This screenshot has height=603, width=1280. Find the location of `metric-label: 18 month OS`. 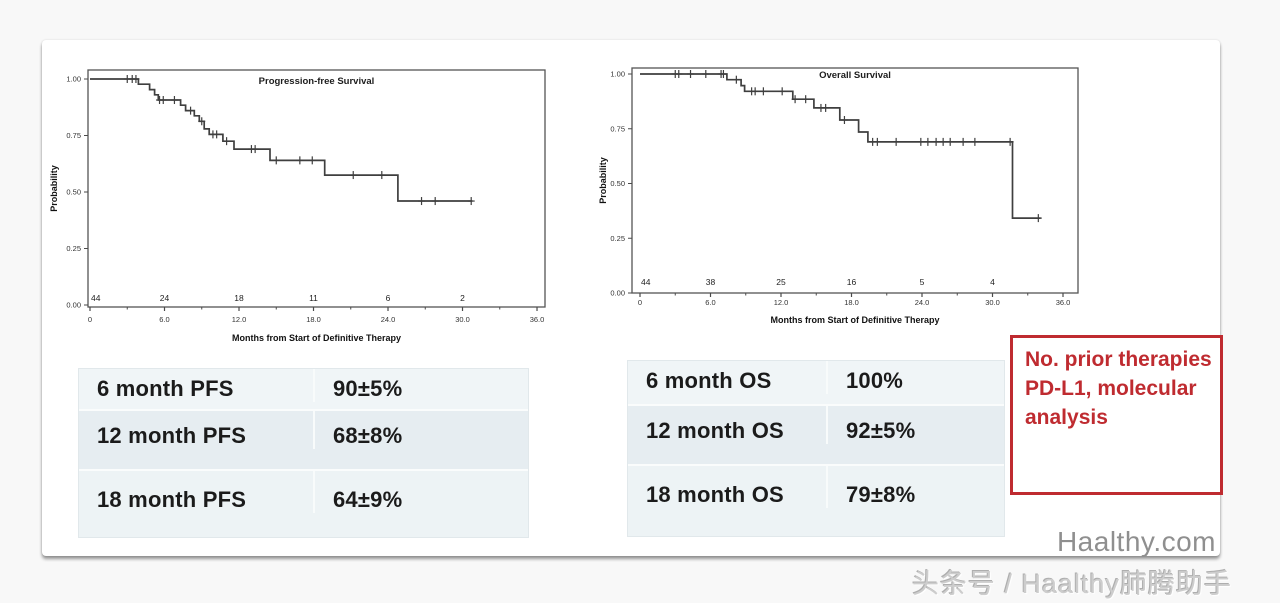

metric-label: 18 month OS is located at coordinates (715, 494).